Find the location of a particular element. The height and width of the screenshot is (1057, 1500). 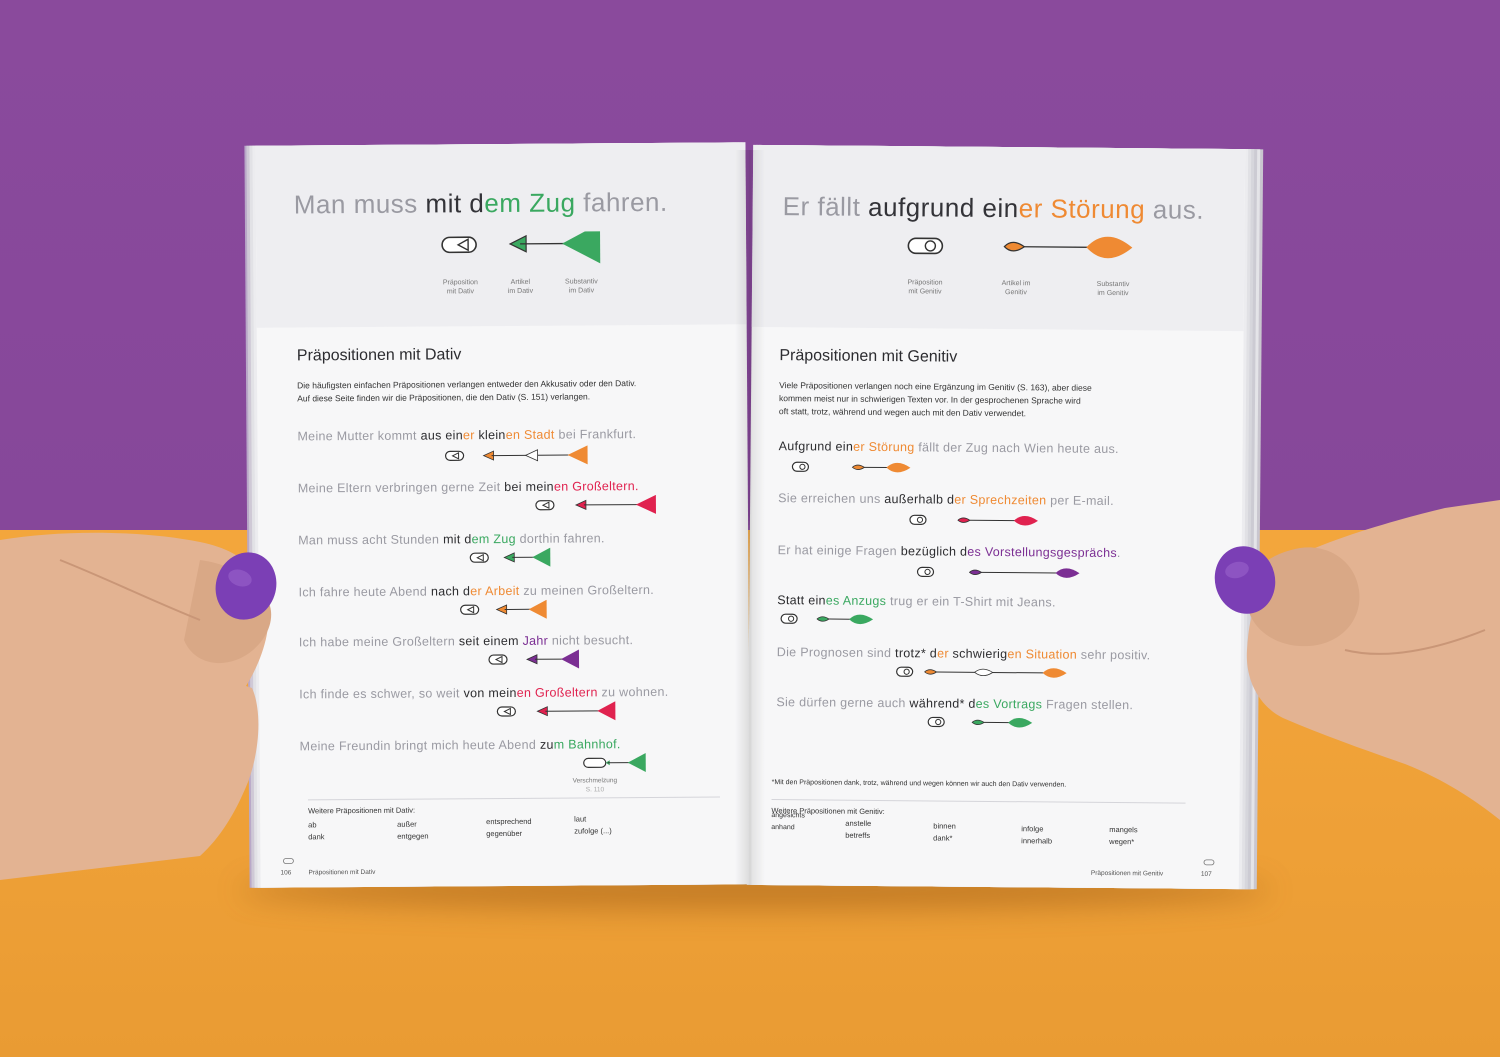

ex-pre: Man muss acht Stunden is located at coordinates (371, 540).